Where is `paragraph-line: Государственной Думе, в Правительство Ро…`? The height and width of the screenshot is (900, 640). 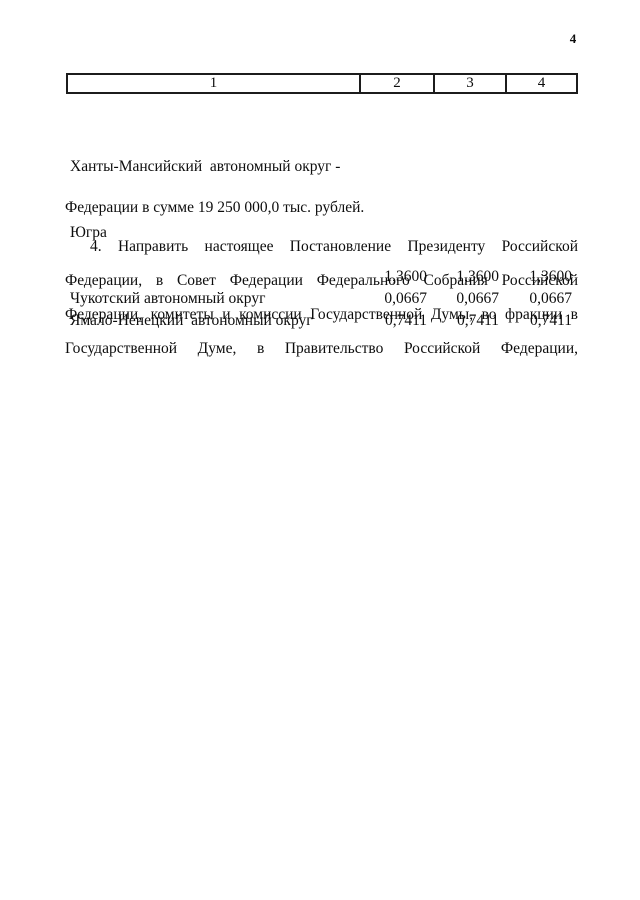 paragraph-line: Государственной Думе, в Правительство Ро… is located at coordinates (321, 348).